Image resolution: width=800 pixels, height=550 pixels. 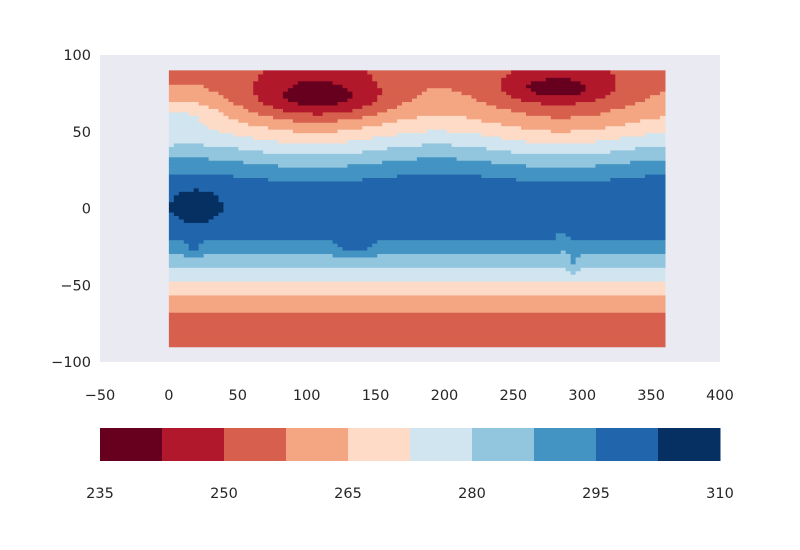 What do you see at coordinates (582, 396) in the screenshot?
I see `x-tick-label: 300` at bounding box center [582, 396].